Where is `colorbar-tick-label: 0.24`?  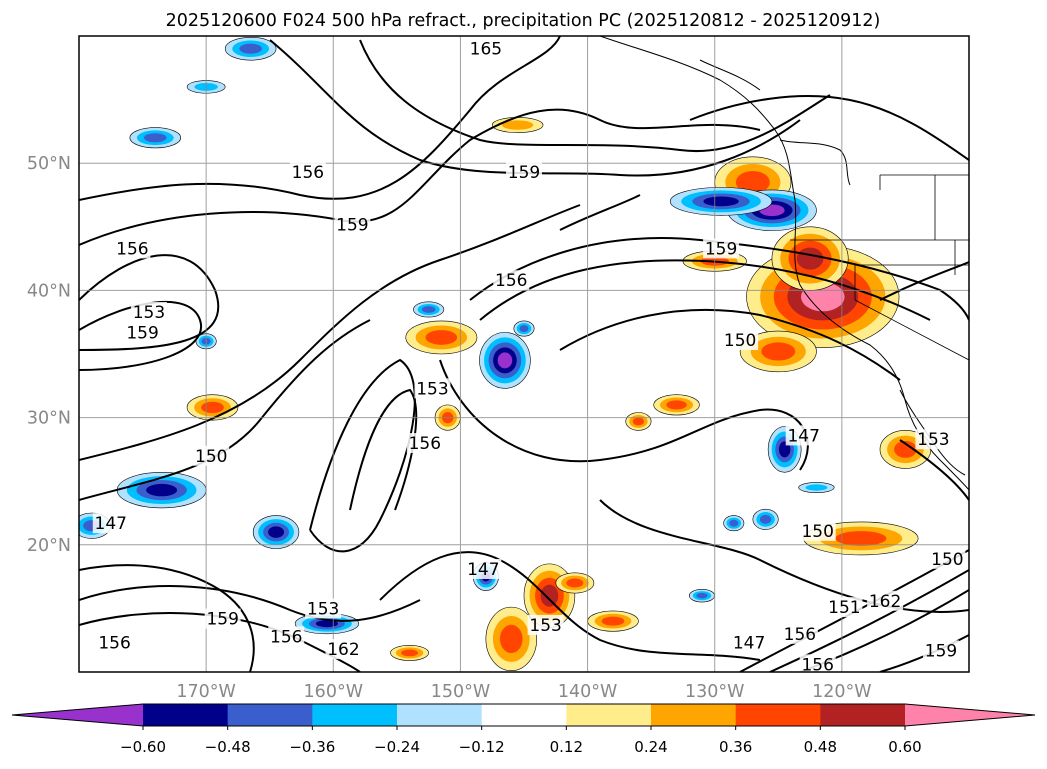
colorbar-tick-label: 0.24 is located at coordinates (650, 747).